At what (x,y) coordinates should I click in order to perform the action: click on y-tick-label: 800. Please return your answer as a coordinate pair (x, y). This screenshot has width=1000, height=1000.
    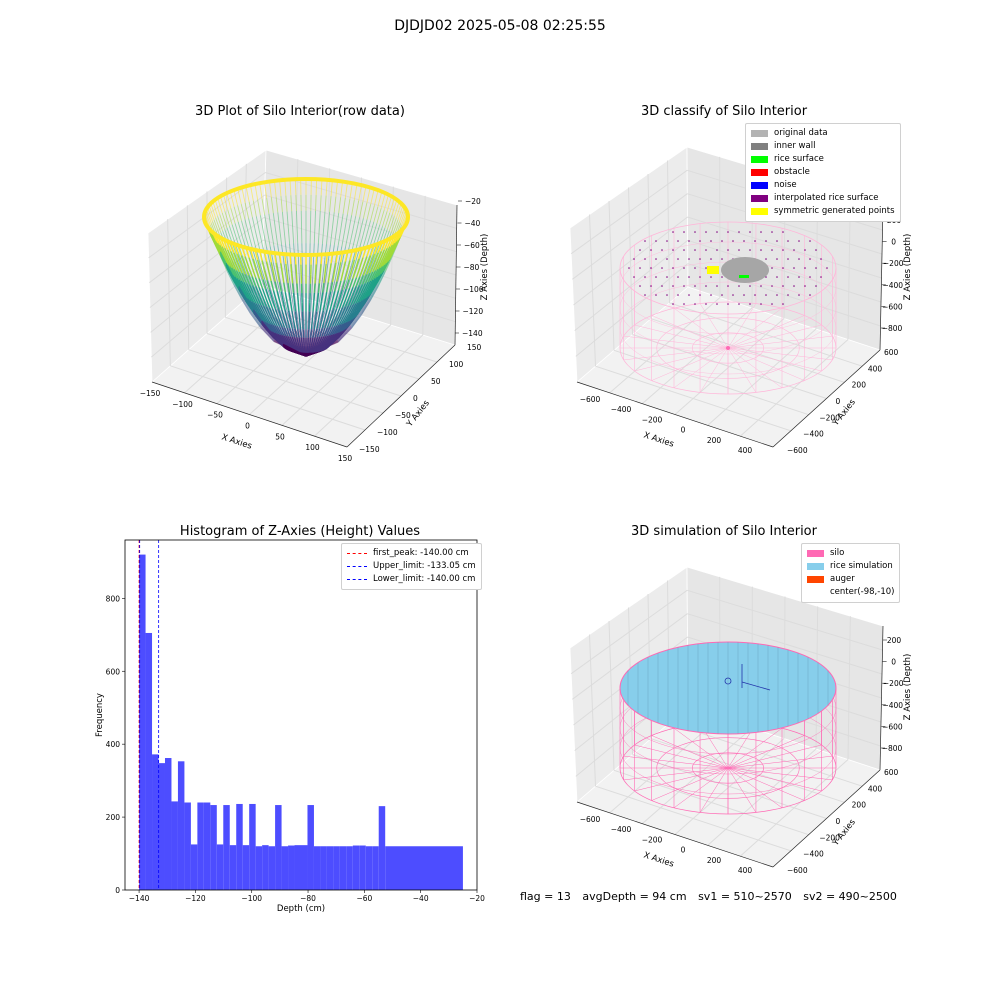
    Looking at the image, I should click on (113, 598).